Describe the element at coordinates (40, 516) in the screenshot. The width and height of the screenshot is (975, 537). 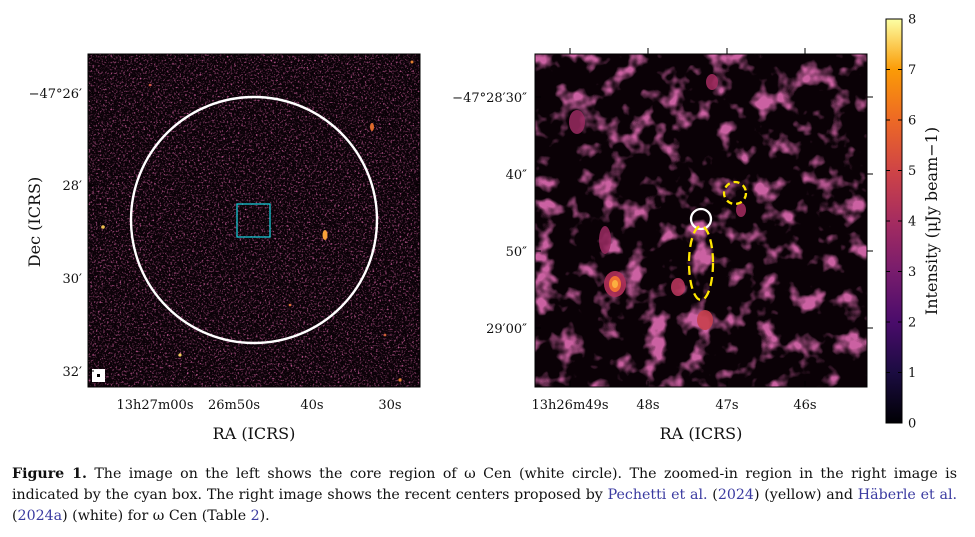
I see `citation-haberle-year: 2024a` at that location.